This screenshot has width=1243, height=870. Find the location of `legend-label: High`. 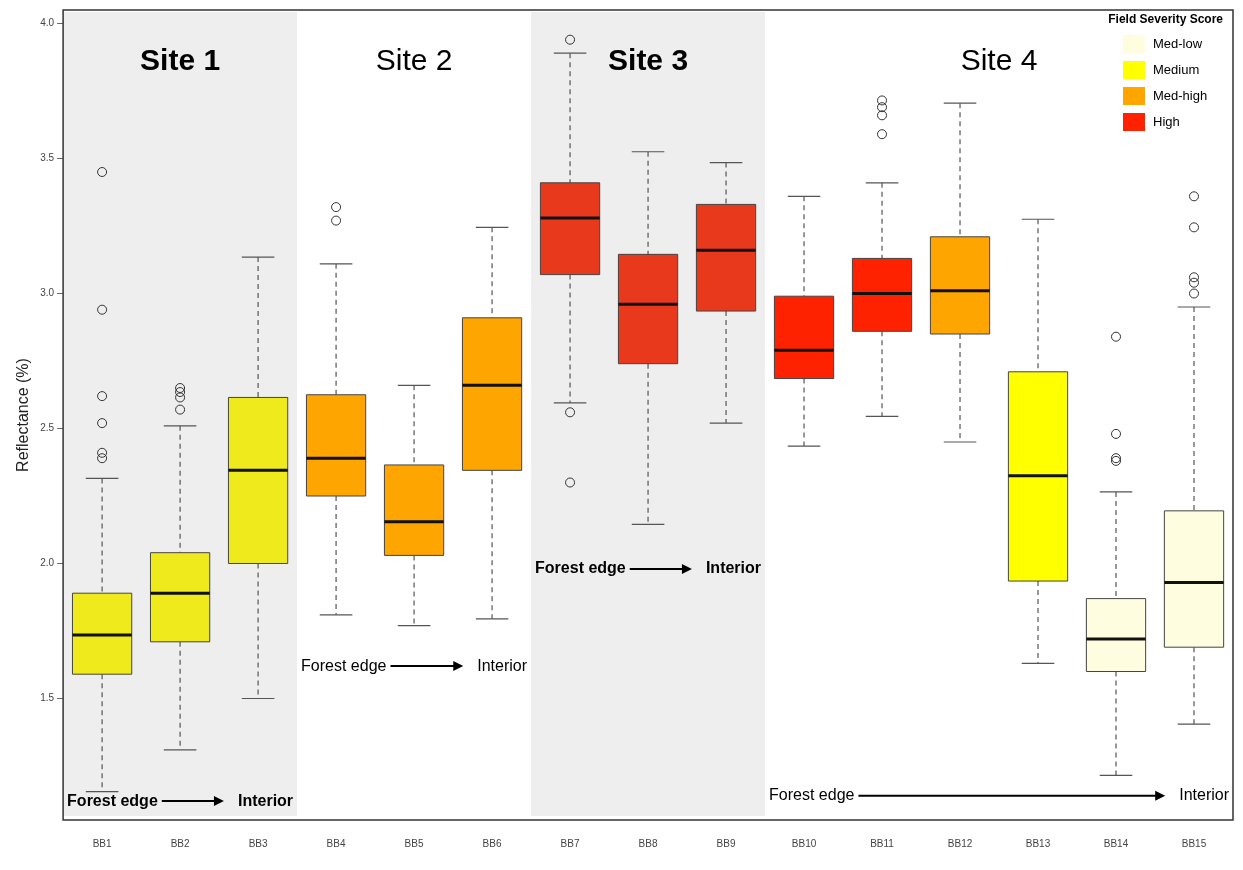

legend-label: High is located at coordinates (1166, 121).